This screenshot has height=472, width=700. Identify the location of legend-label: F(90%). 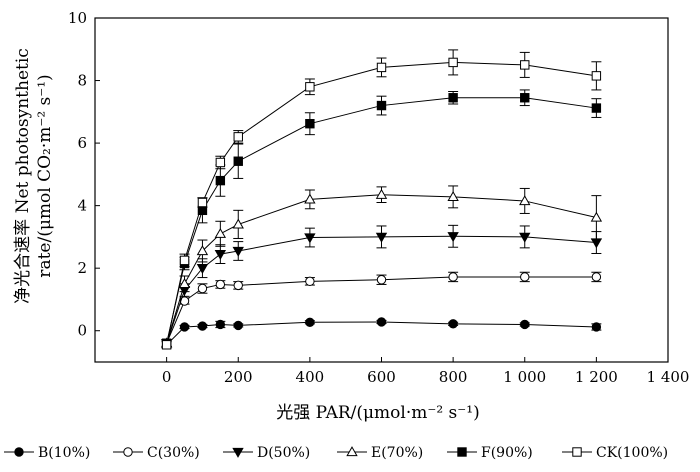
(507, 453).